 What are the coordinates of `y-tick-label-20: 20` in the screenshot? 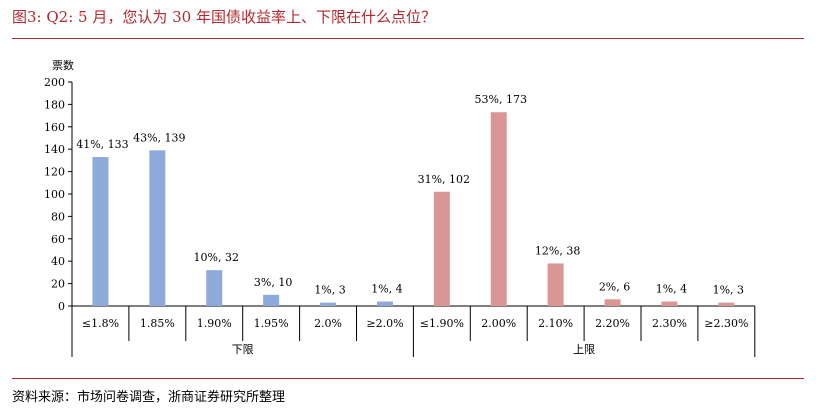 It's located at (58, 284).